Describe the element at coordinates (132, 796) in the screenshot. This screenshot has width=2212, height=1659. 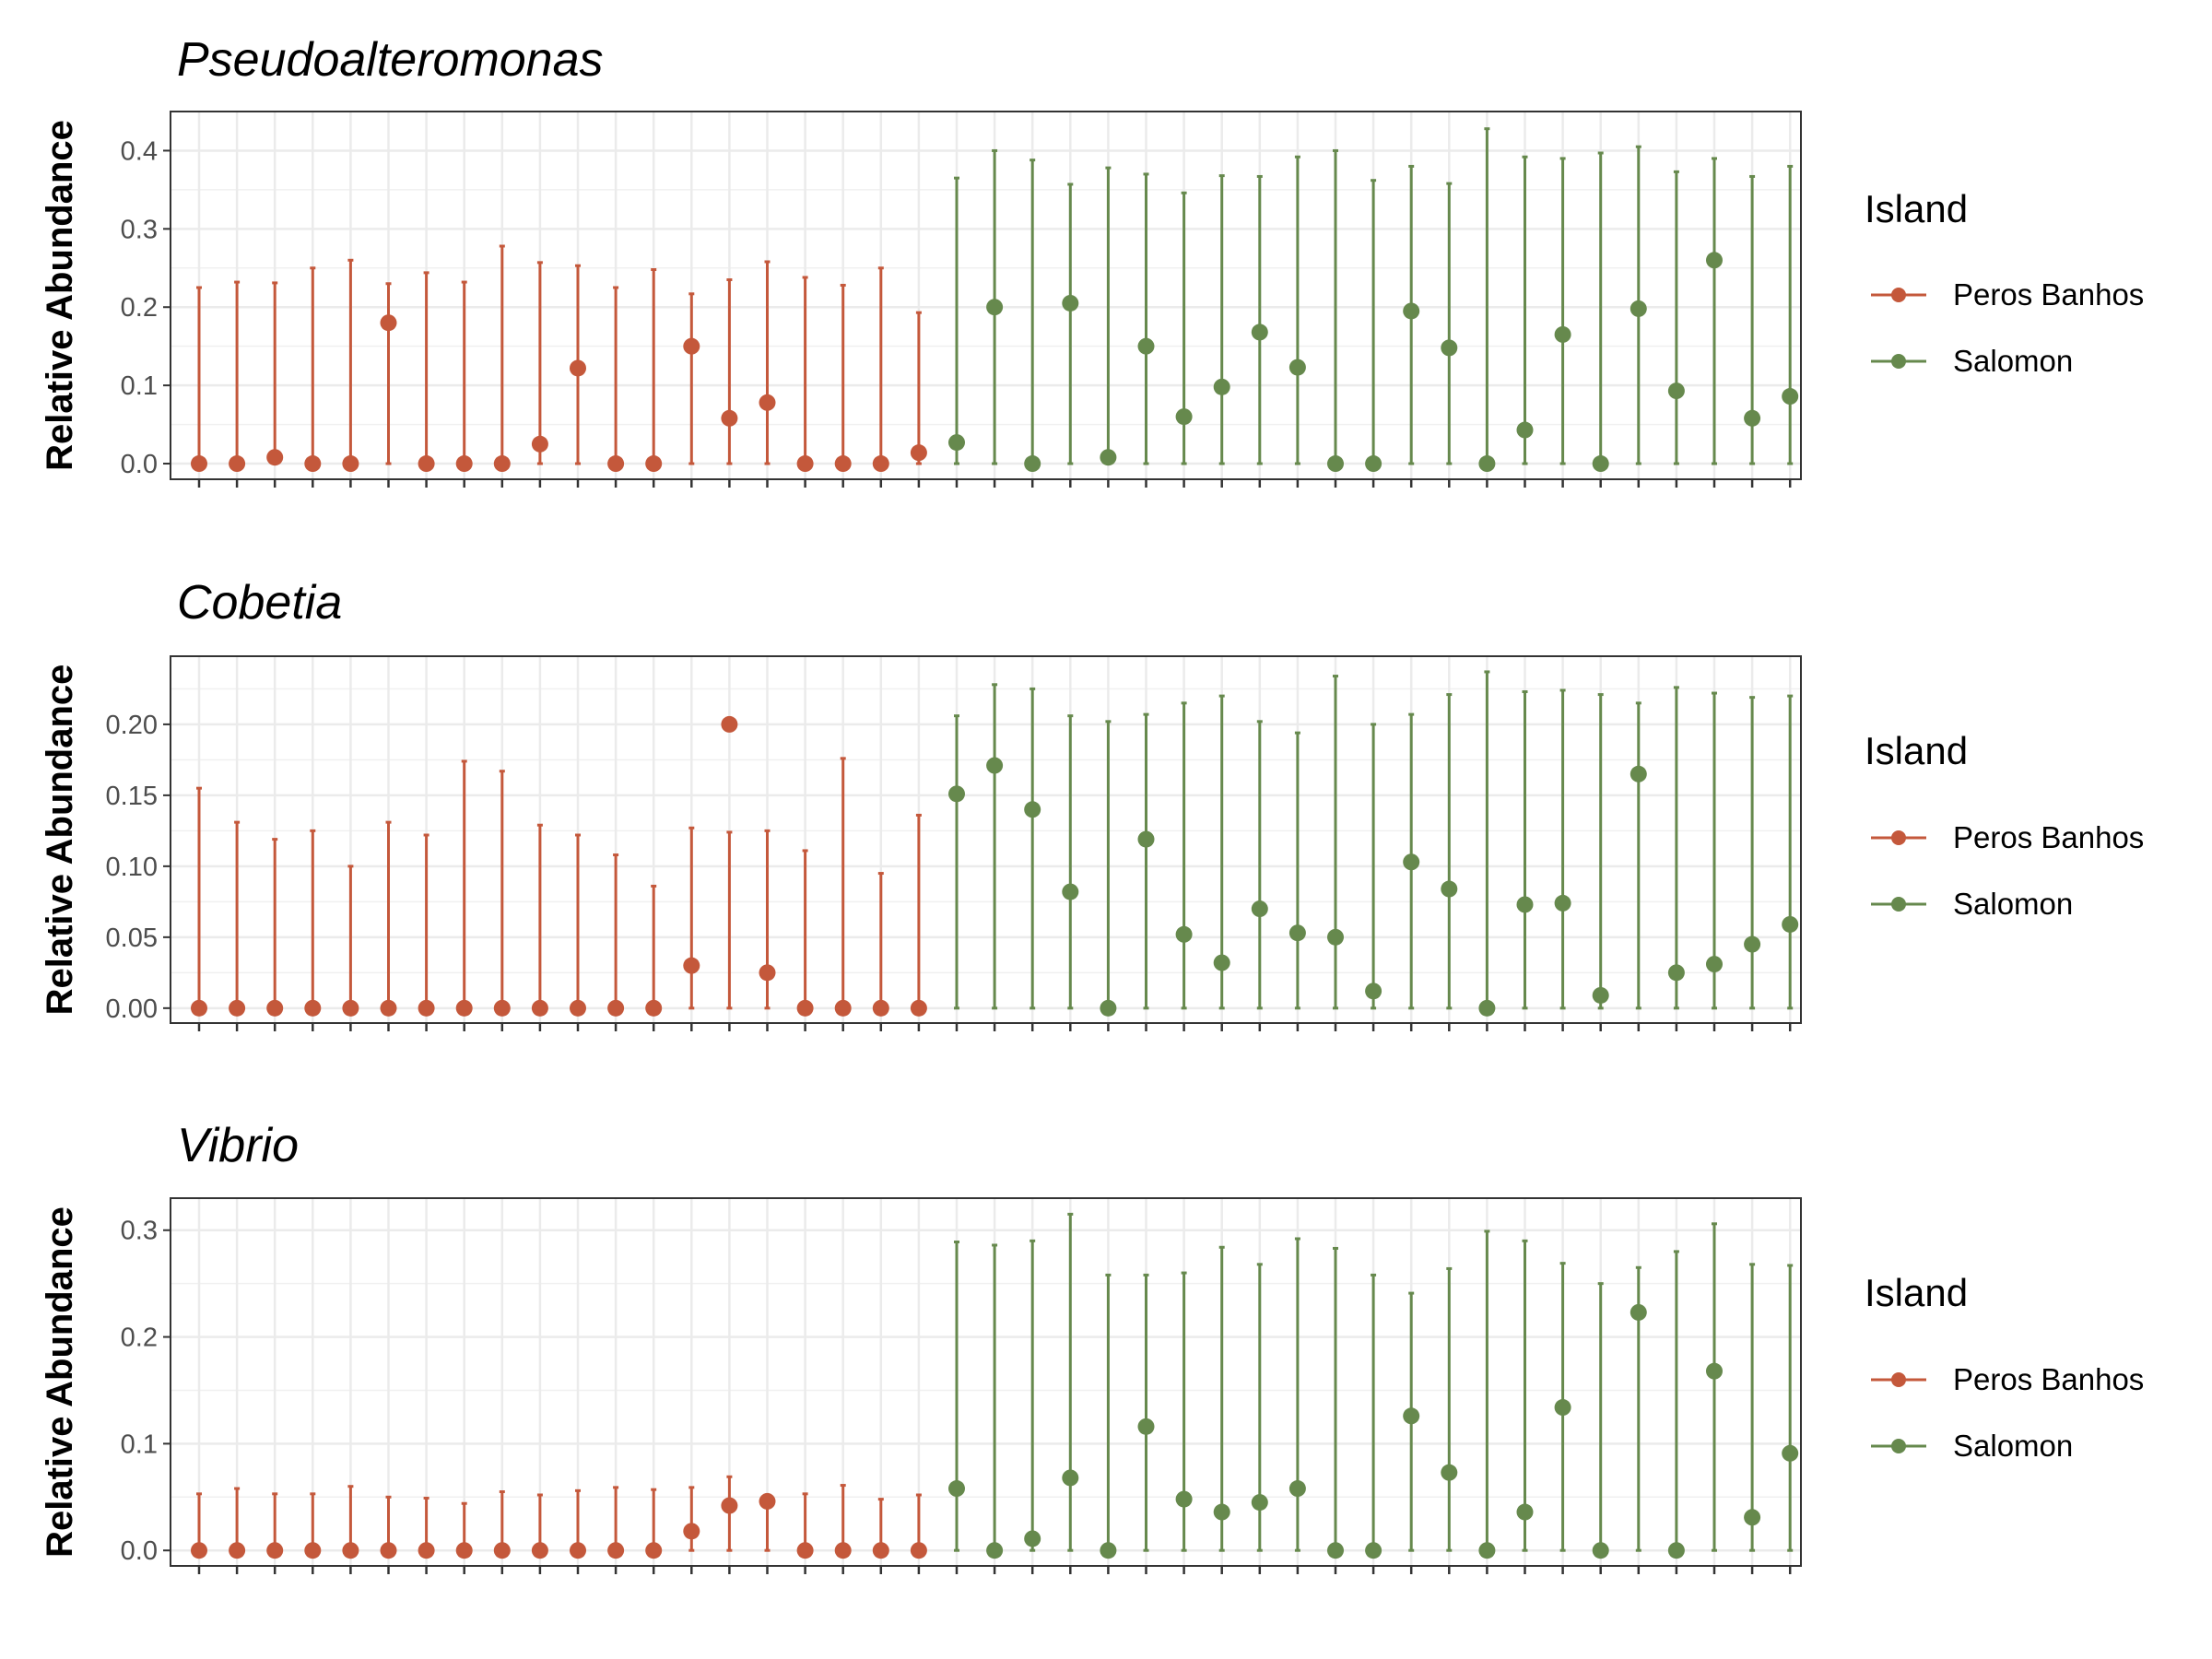
I see `y-tick-label: 0.15` at that location.